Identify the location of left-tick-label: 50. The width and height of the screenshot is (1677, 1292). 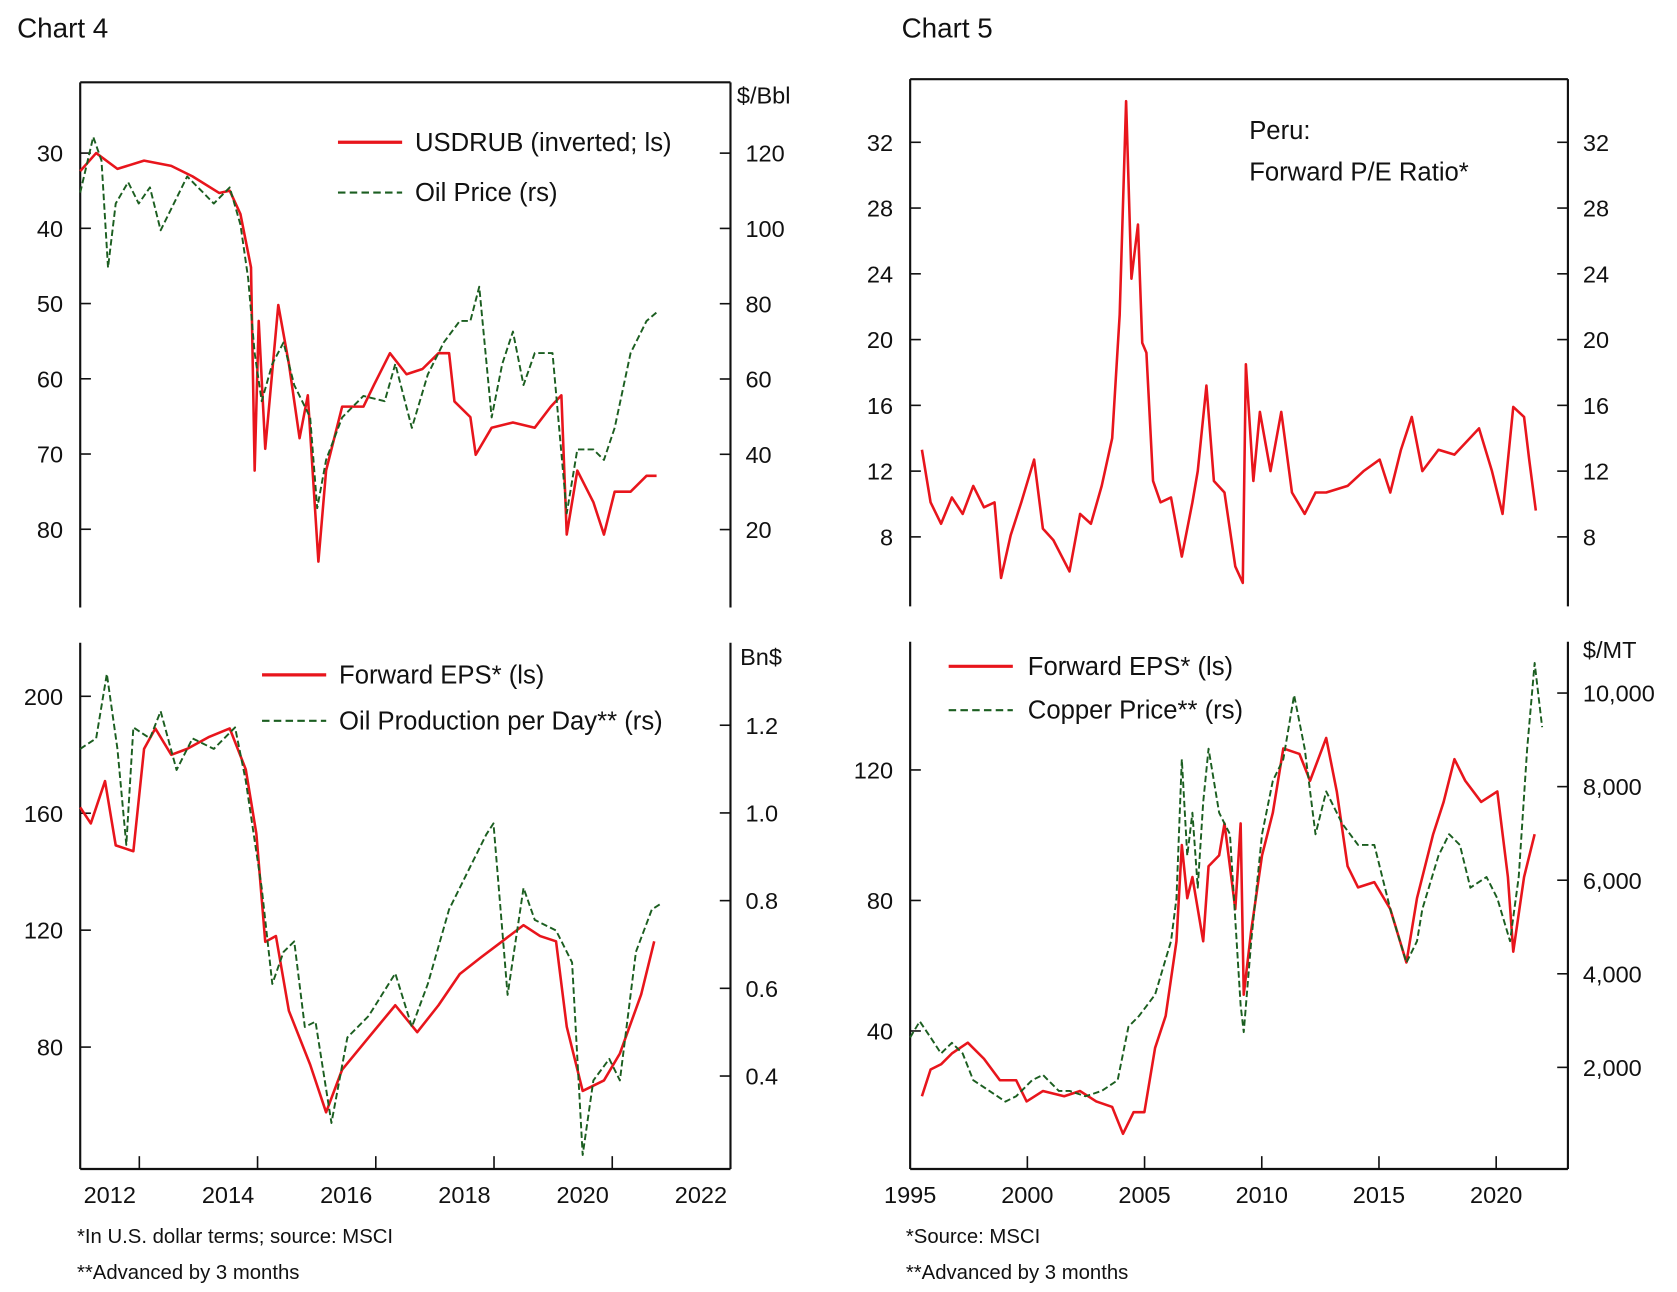
(50, 304).